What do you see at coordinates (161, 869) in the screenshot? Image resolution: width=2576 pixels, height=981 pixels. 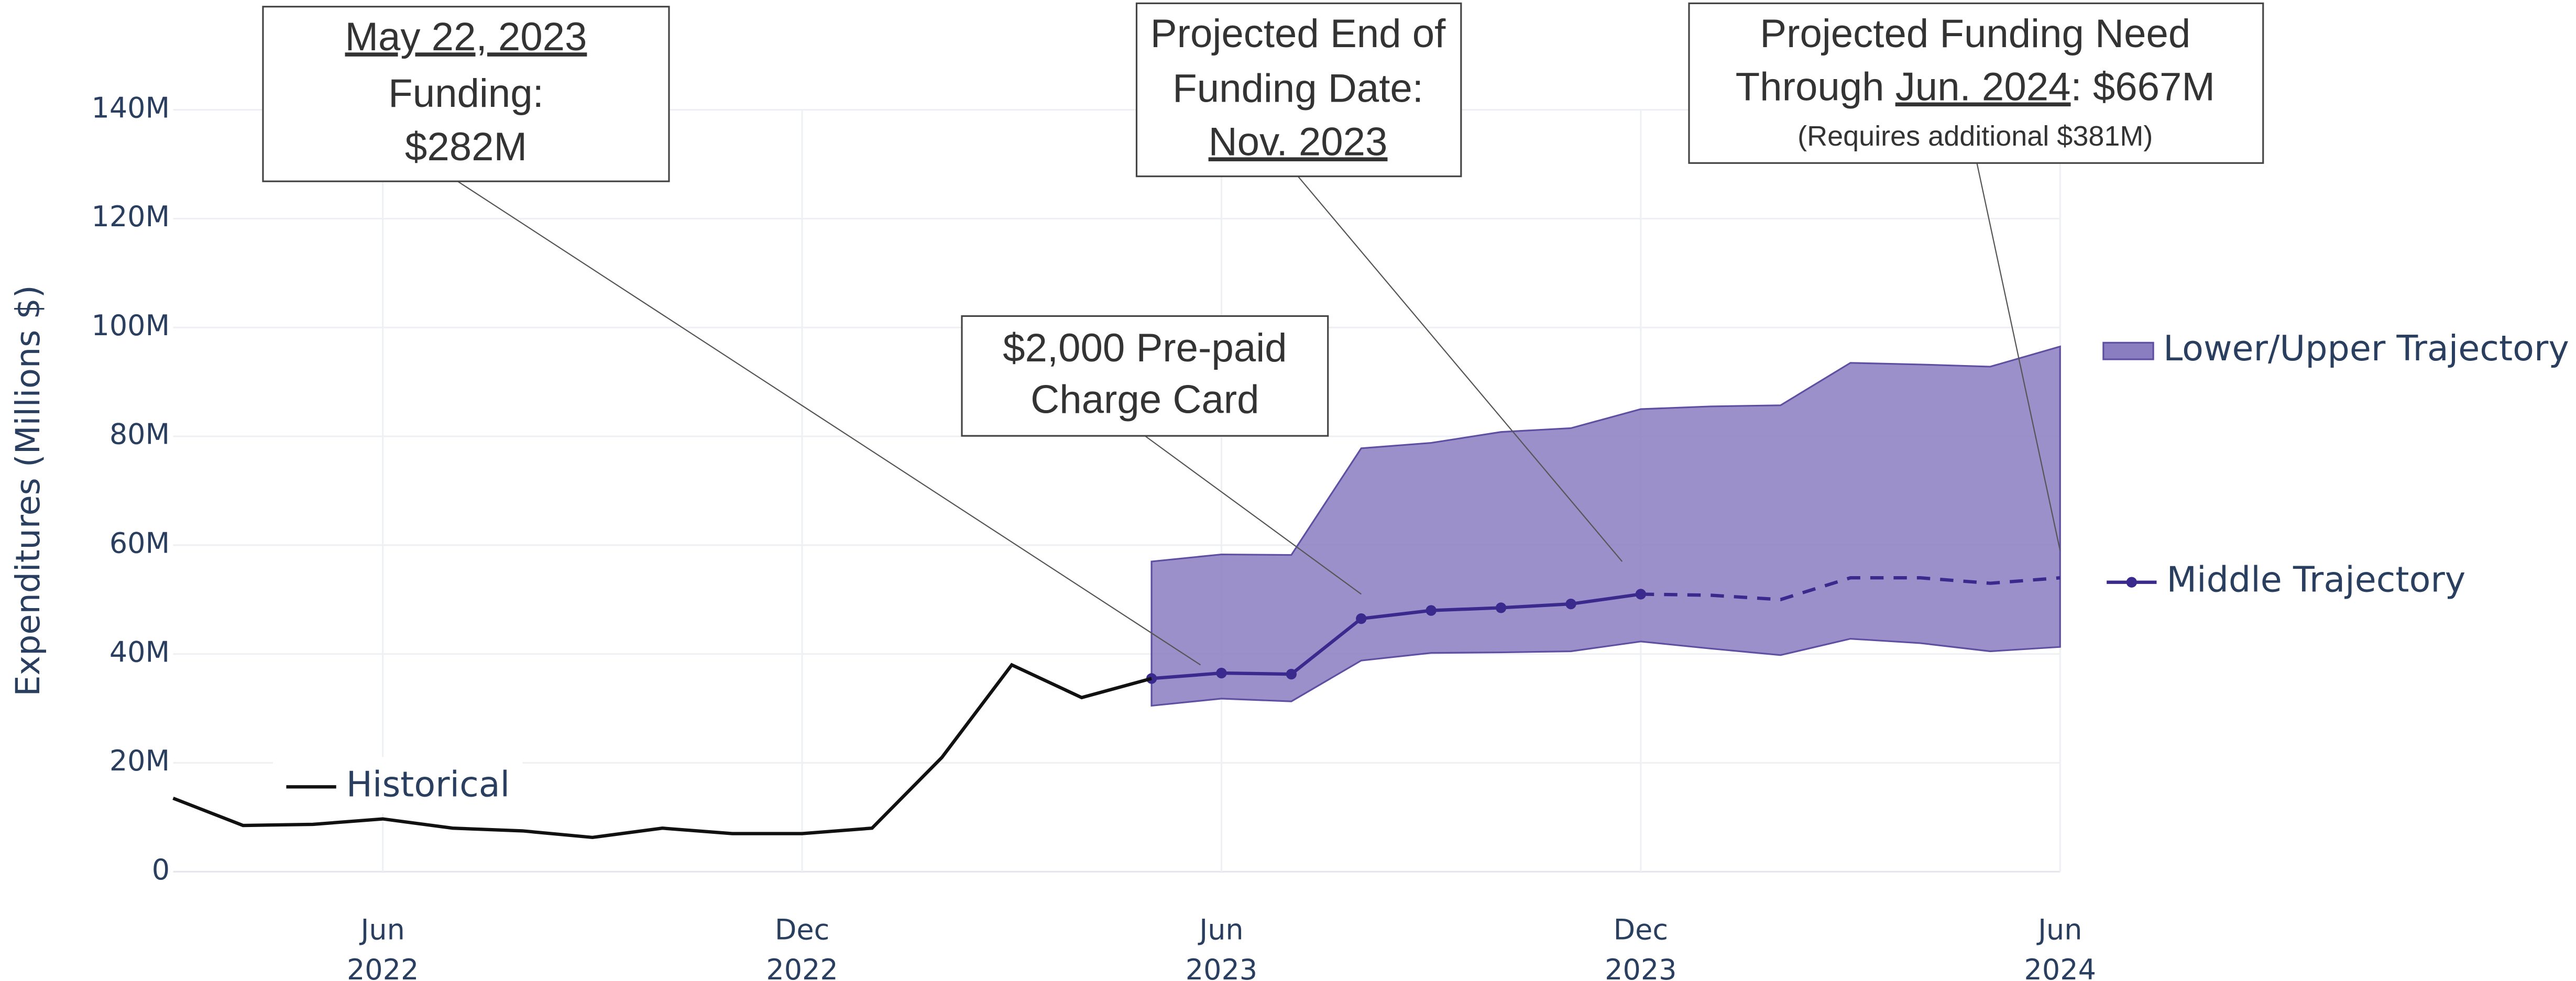 I see `y-tick-label: 0` at bounding box center [161, 869].